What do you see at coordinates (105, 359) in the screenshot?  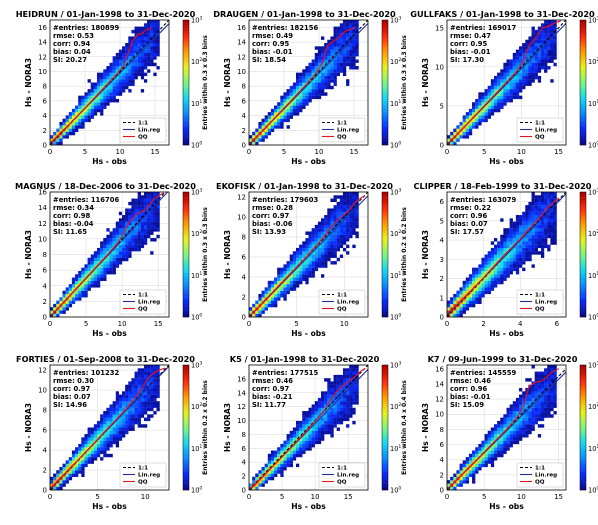 I see `panel-title: FORTIES / 01-Sep-2008 to 31-Dec-2020` at bounding box center [105, 359].